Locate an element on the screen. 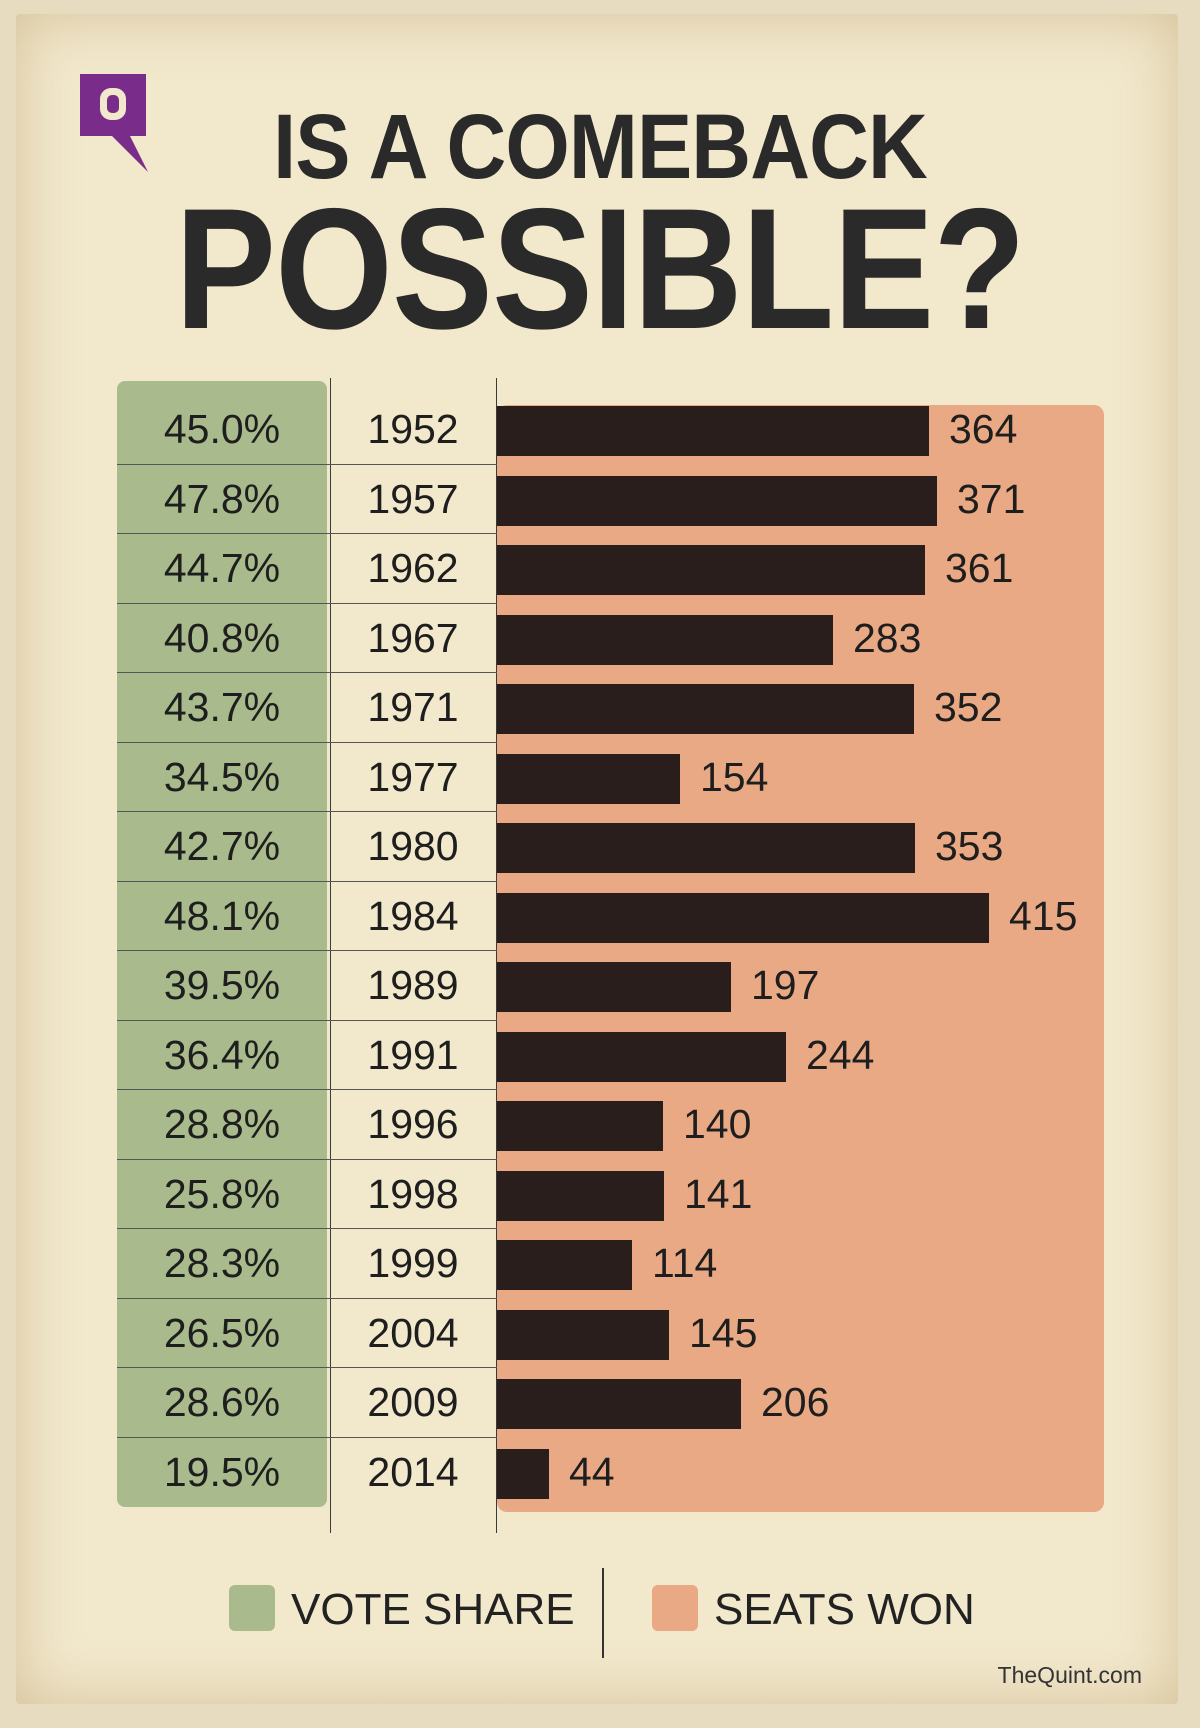  chart-row: 28.8% 1996 140 is located at coordinates (610, 1124).